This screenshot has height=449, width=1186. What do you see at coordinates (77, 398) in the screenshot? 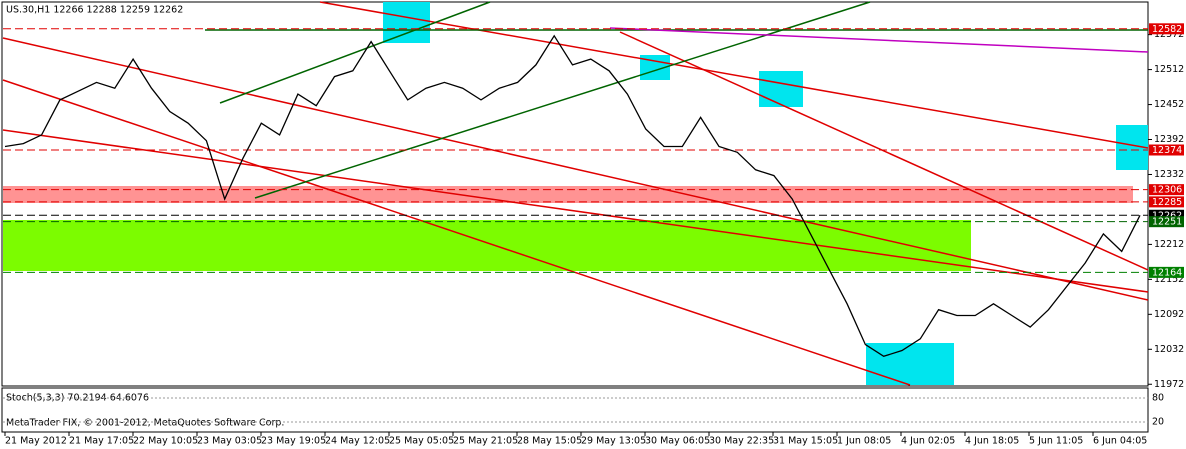
I see `indicator-label: Stoch(5,3,3) 70.2194 64.6076` at bounding box center [77, 398].